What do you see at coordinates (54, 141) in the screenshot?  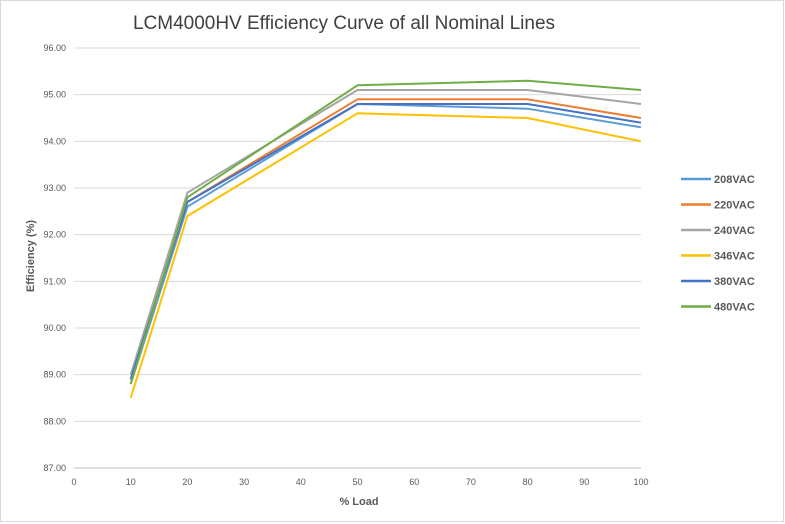 I see `y-tick-label: 94.00` at bounding box center [54, 141].